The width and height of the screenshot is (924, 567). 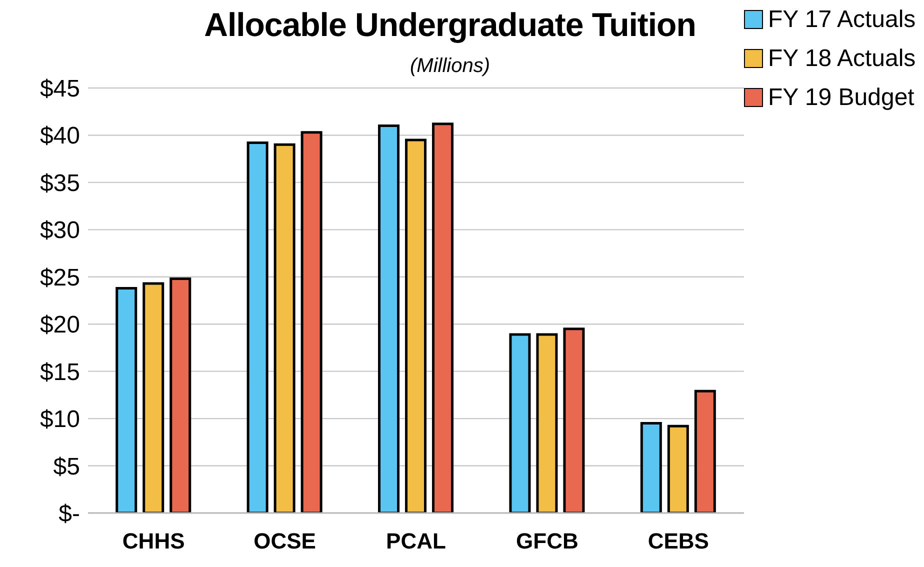 I want to click on x-tick-label: GFCB, so click(x=547, y=541).